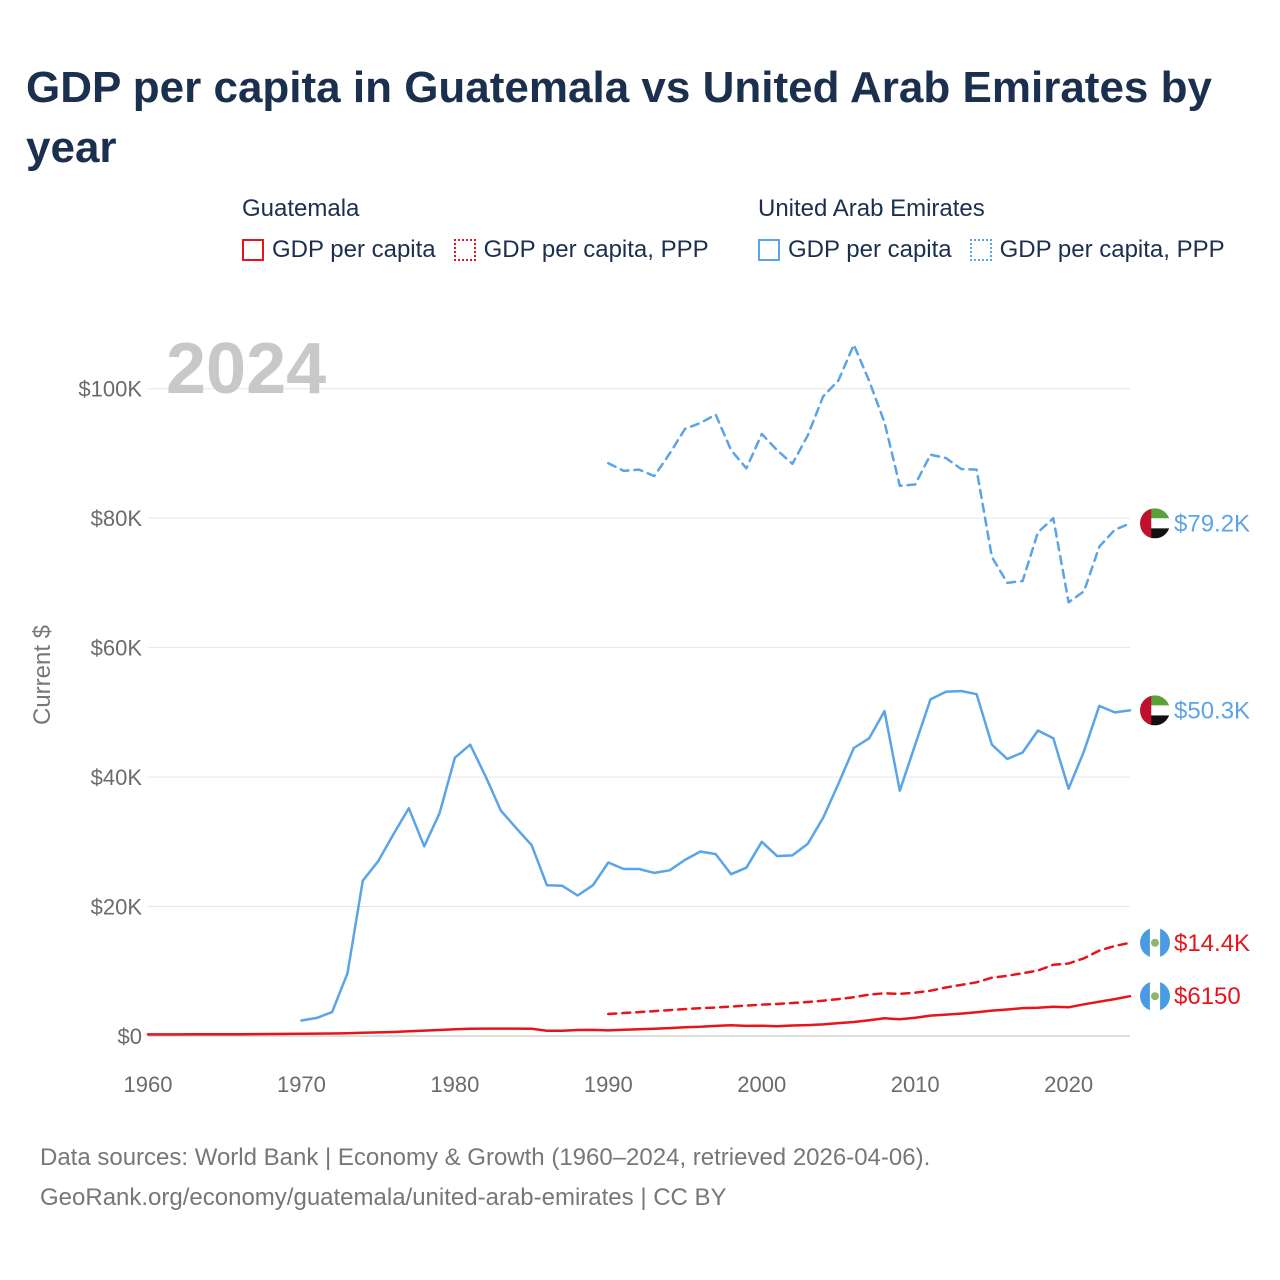 This screenshot has height=1280, width=1280. I want to click on x-tick-label: 1970, so click(301, 1084).